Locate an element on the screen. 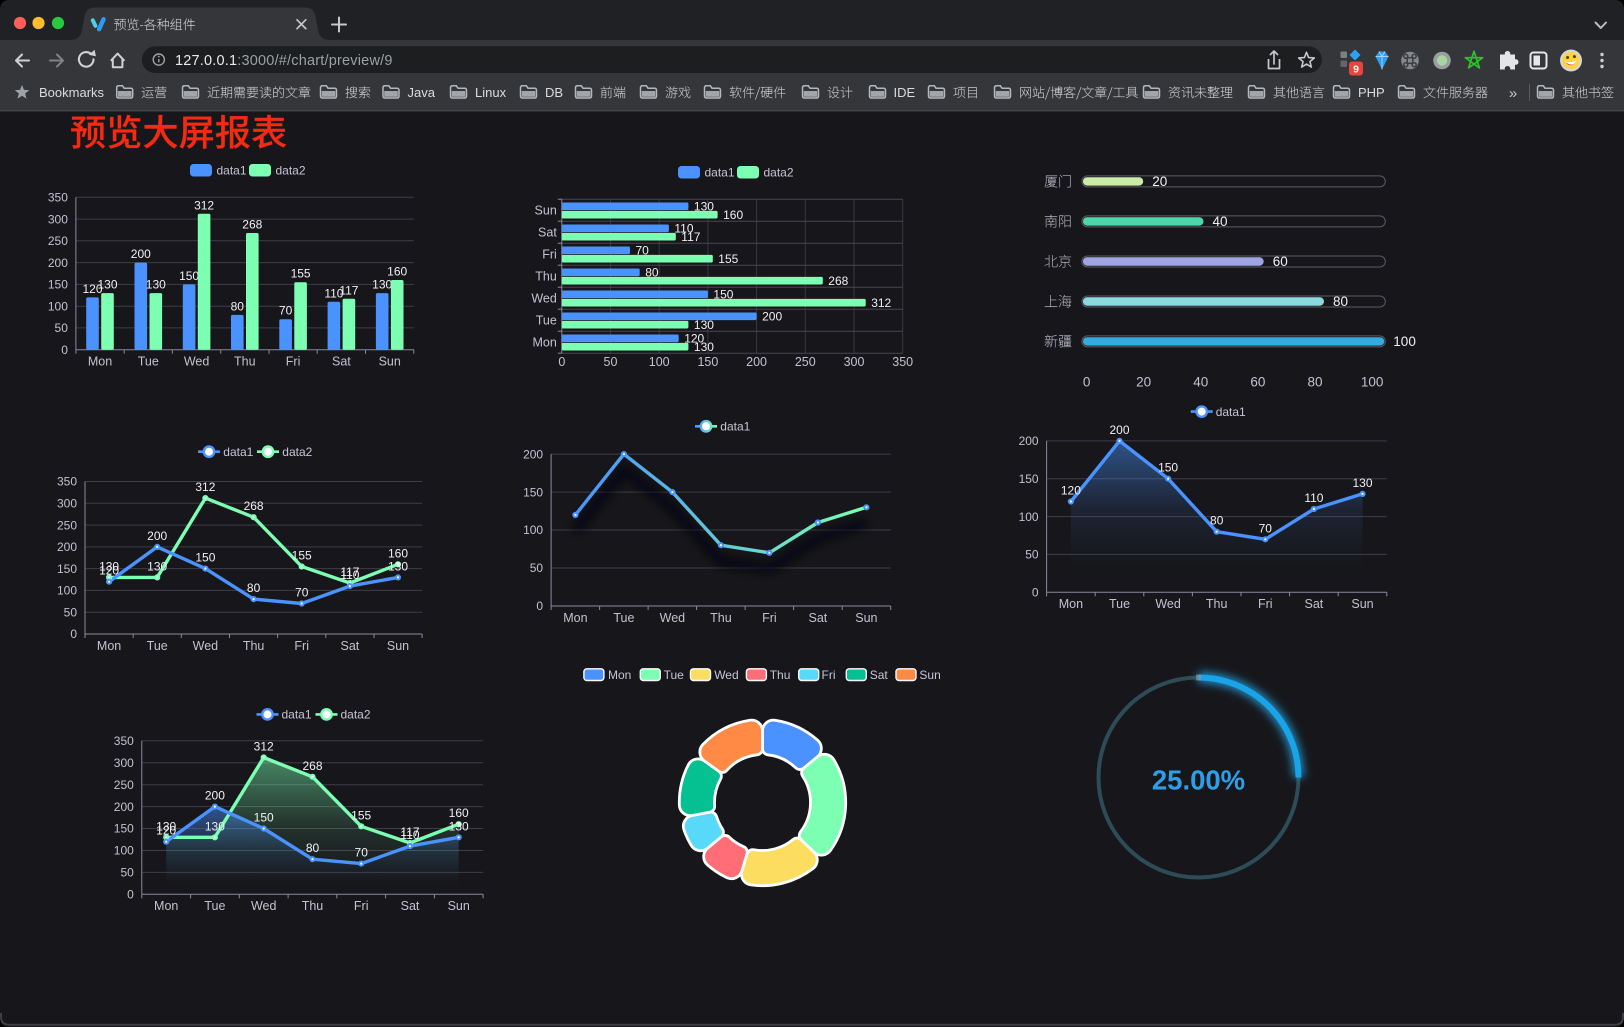 This screenshot has height=1027, width=1624. svg-text: Linux is located at coordinates (491, 92).